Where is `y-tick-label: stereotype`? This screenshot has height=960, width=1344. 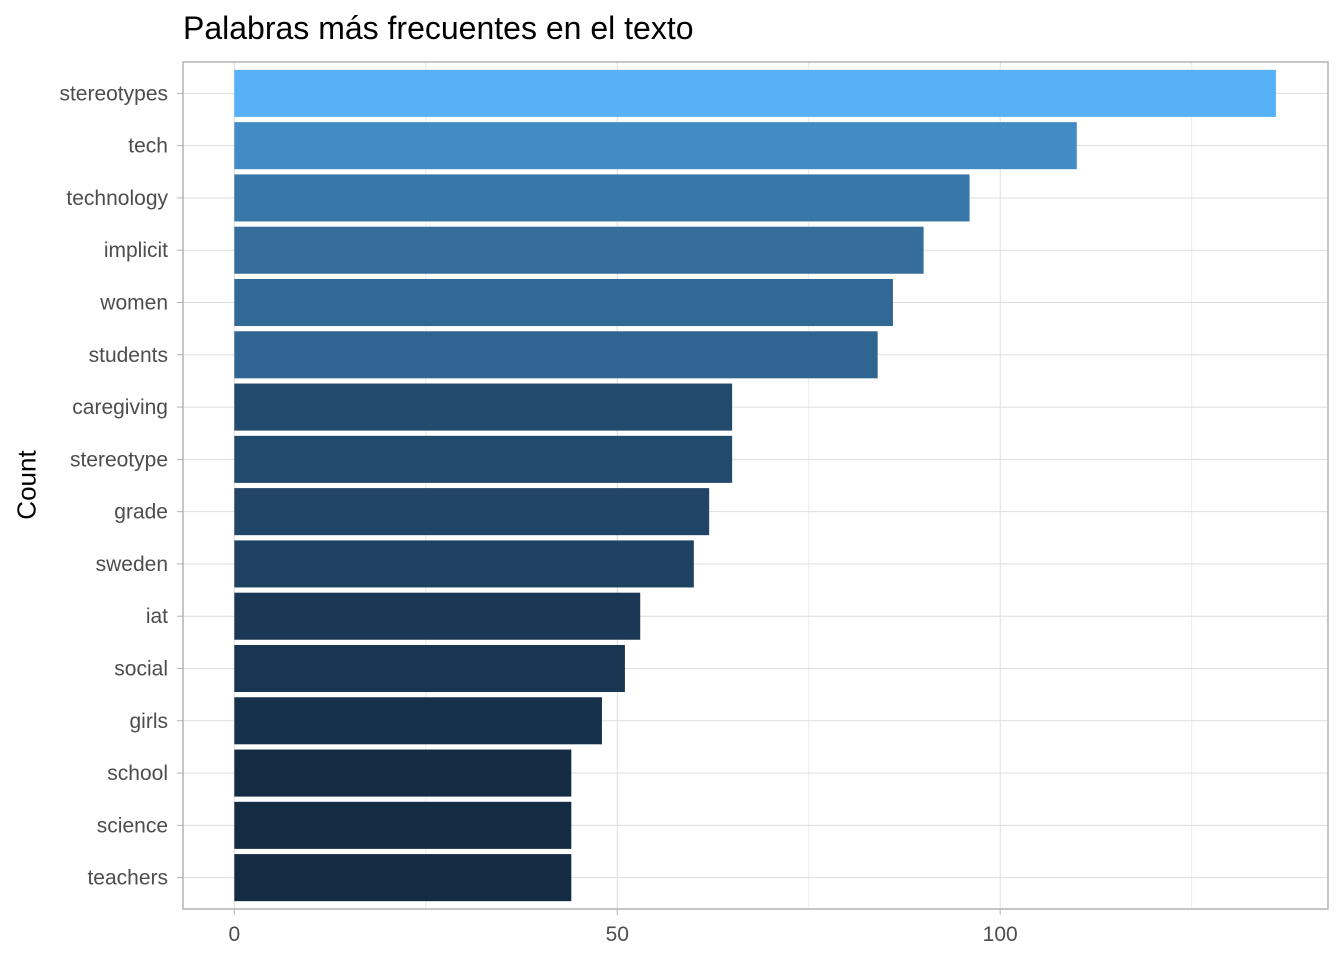 y-tick-label: stereotype is located at coordinates (119, 459).